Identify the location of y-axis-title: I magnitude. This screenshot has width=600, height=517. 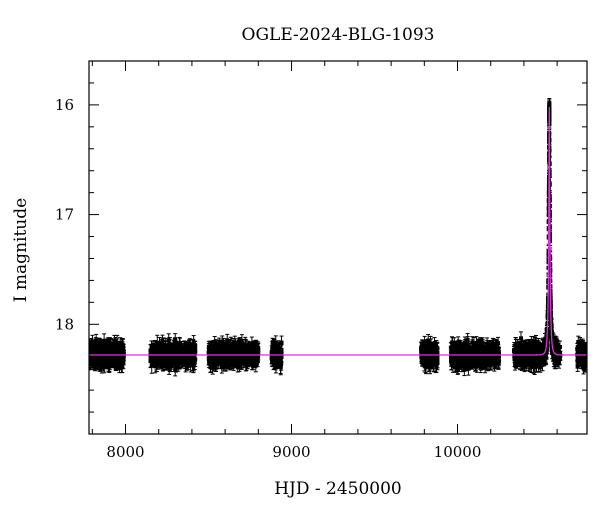
(21, 250).